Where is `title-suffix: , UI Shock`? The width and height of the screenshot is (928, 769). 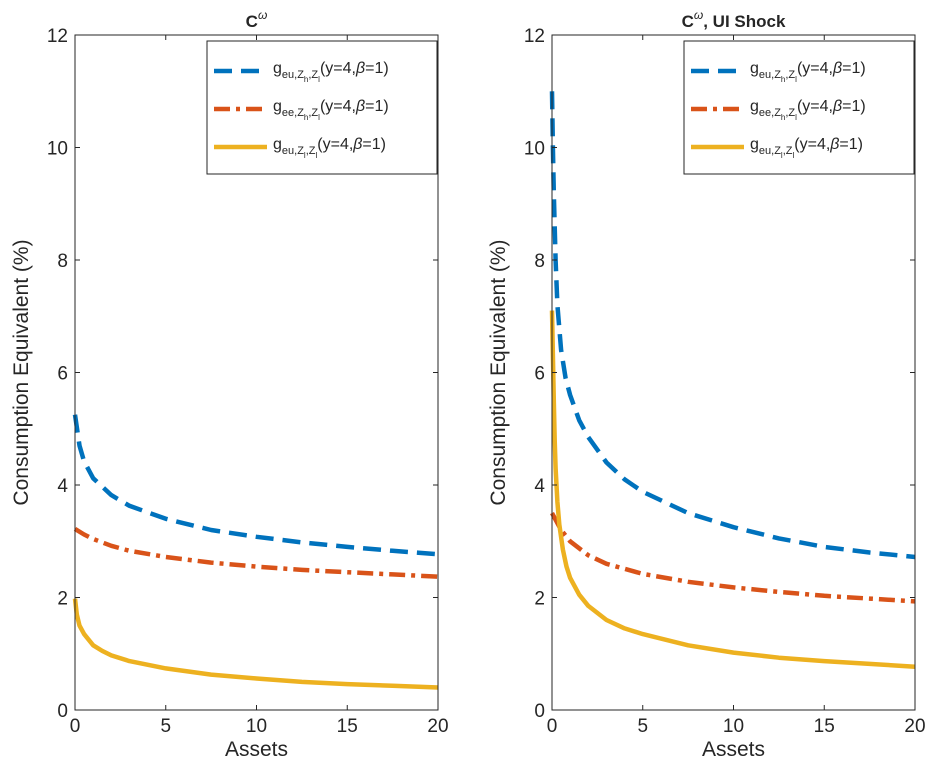
title-suffix: , UI Shock is located at coordinates (744, 21).